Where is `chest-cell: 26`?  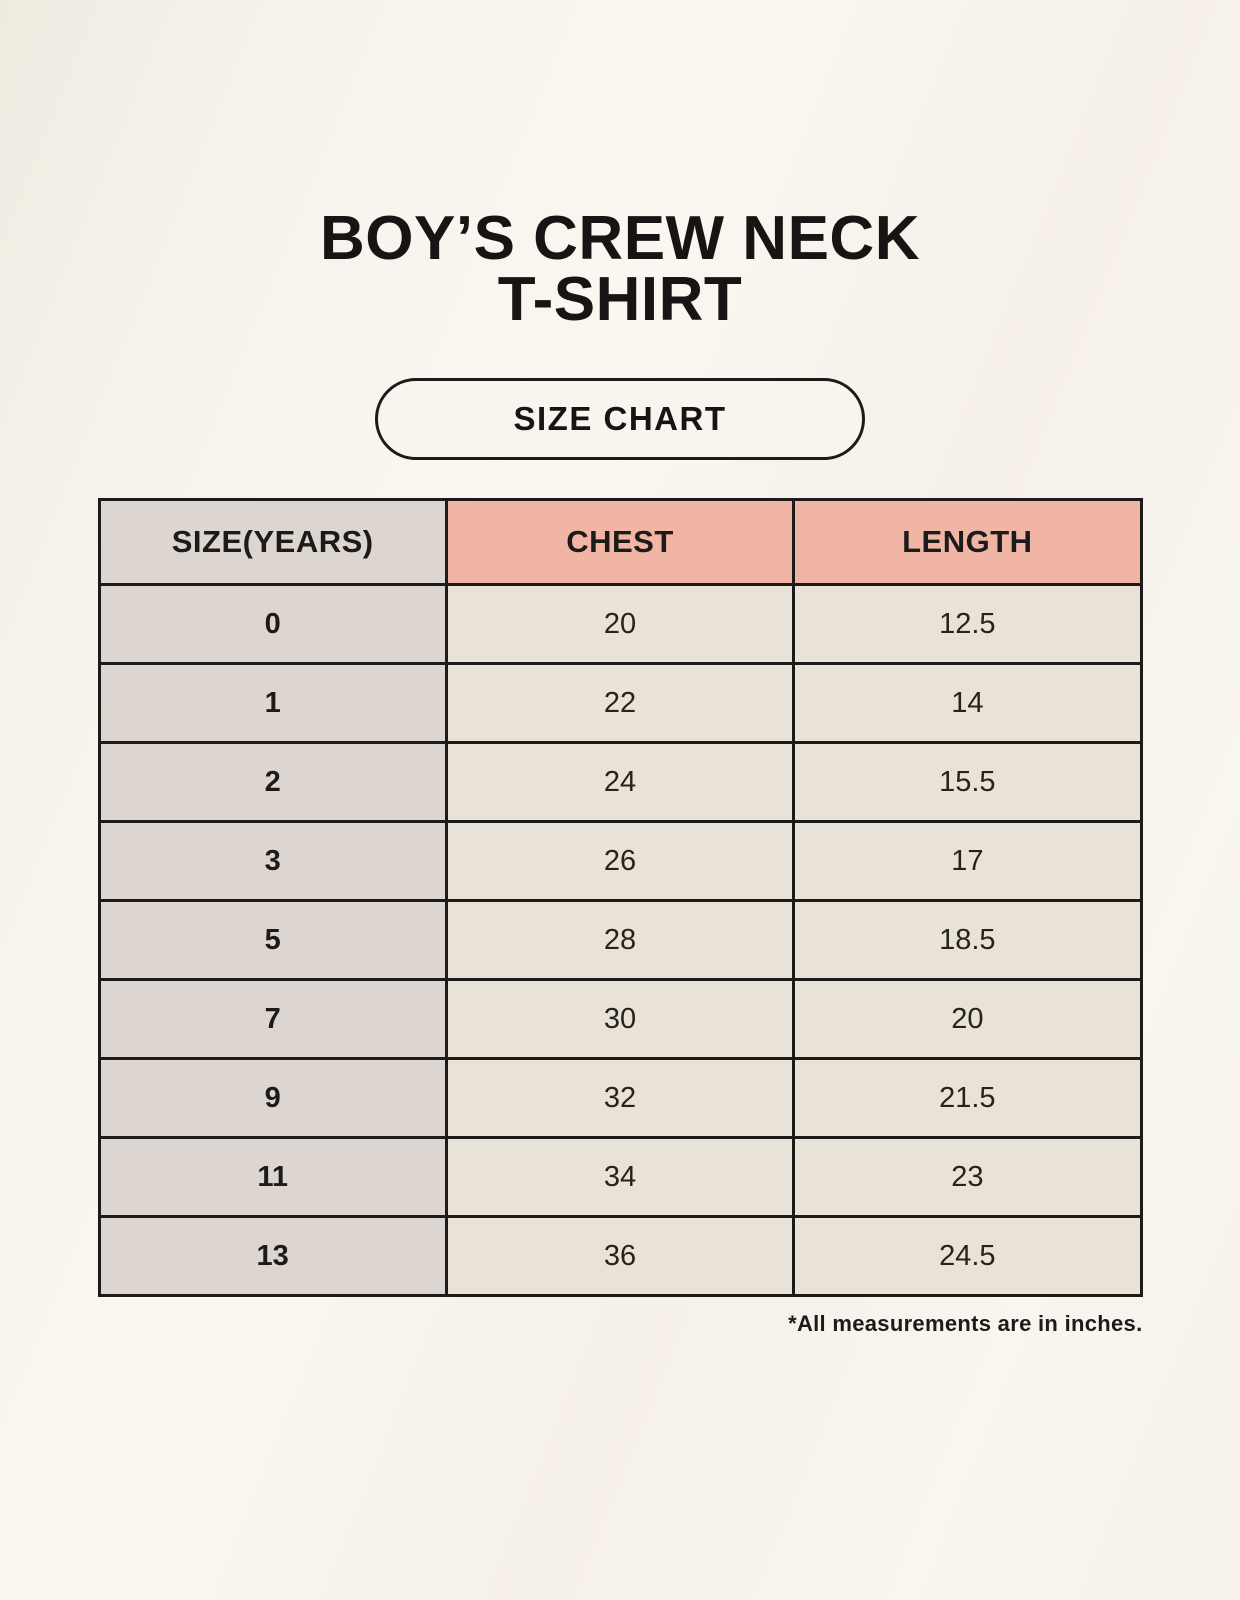 chest-cell: 26 is located at coordinates (620, 861).